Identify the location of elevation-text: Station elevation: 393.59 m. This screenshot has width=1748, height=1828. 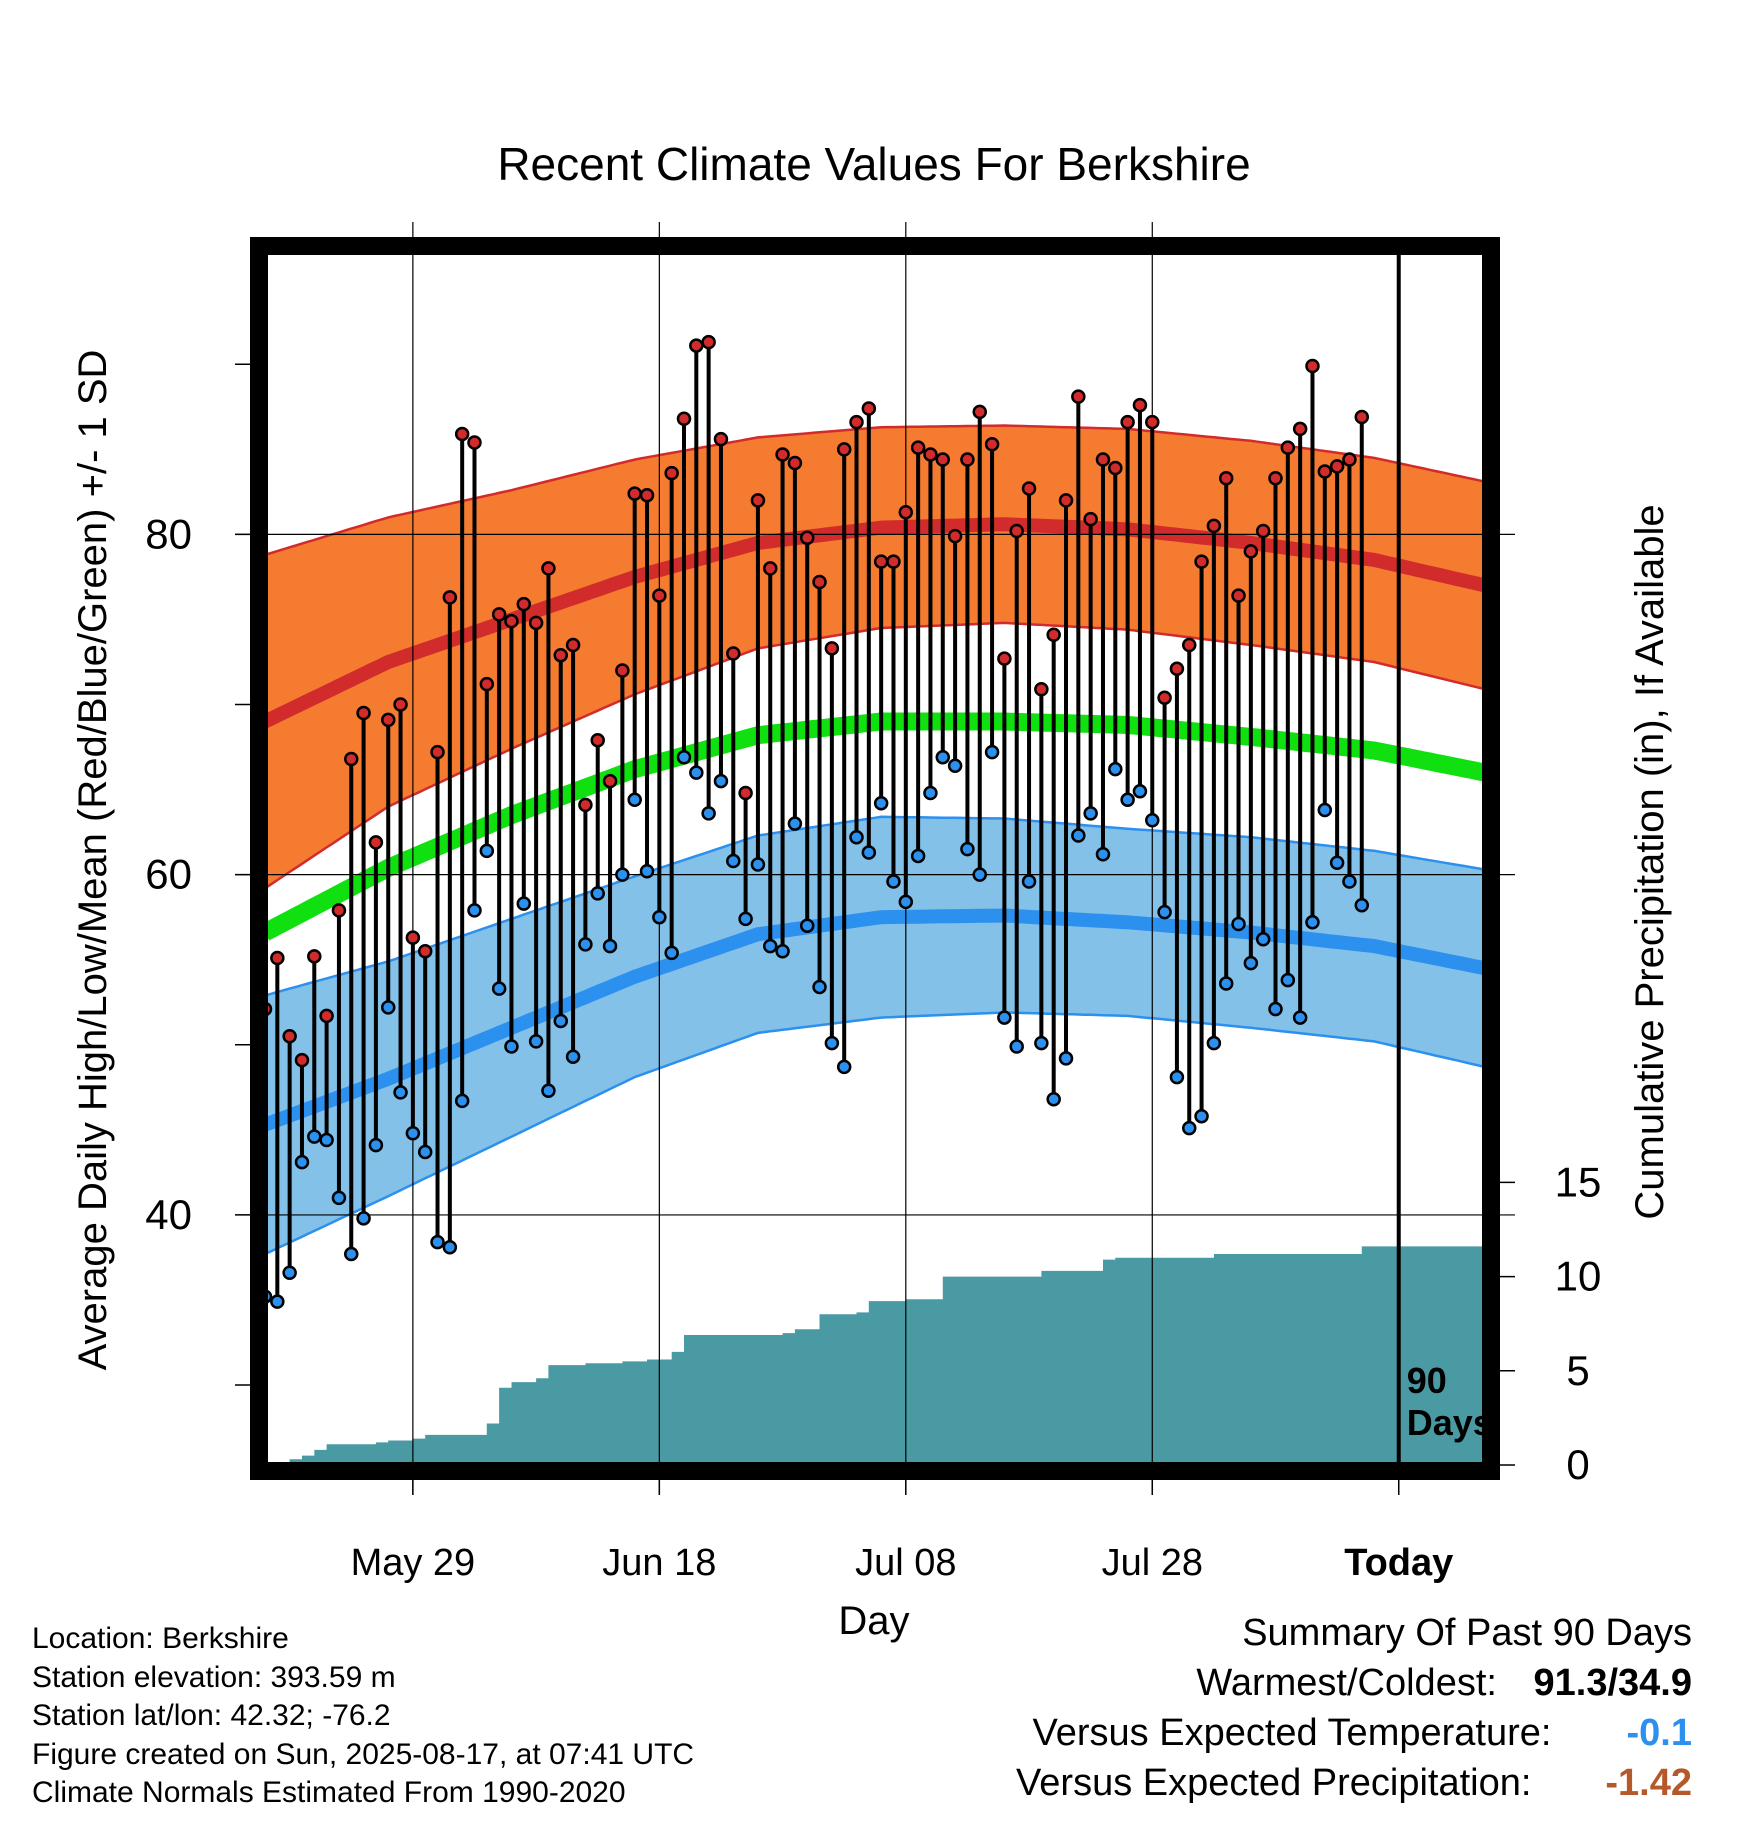
(214, 1677).